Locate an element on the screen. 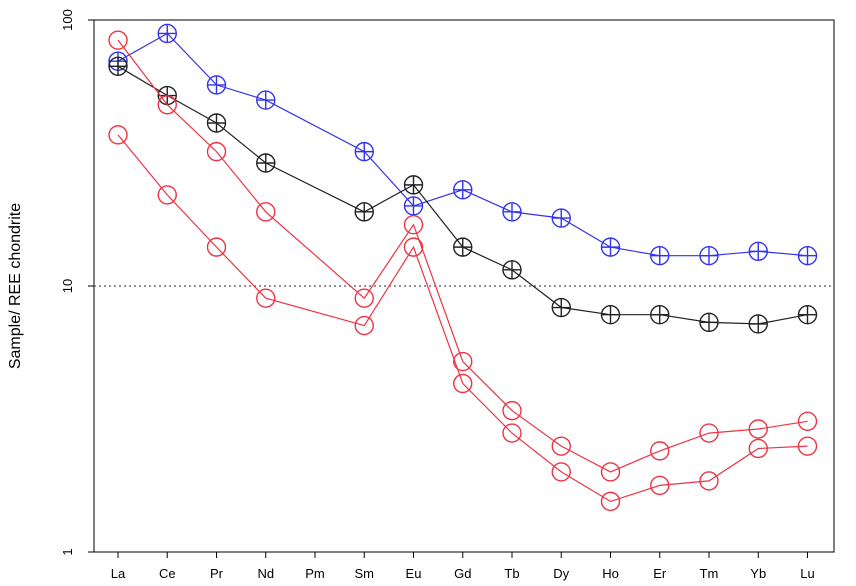 The width and height of the screenshot is (856, 586). x-tick-label: La is located at coordinates (118, 573).